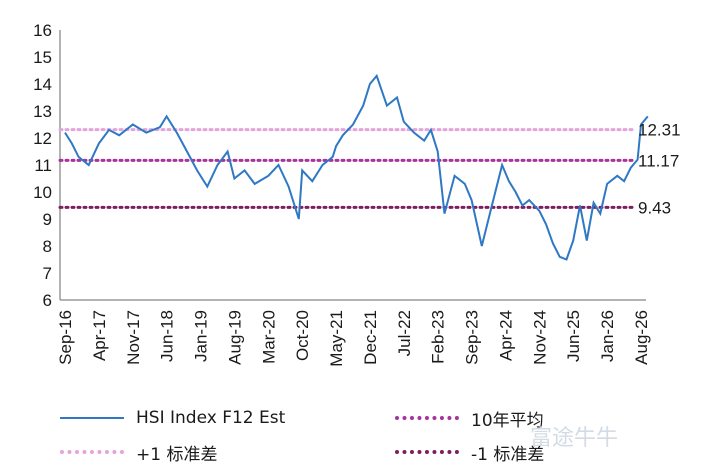  I want to click on x-tick-label: Dec-21, so click(370, 337).